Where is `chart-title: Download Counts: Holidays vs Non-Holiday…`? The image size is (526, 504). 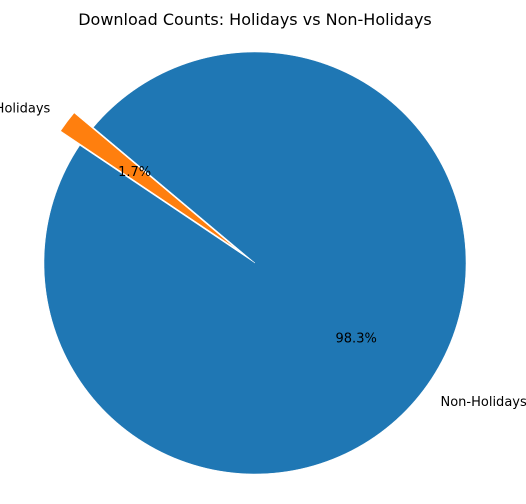 chart-title: Download Counts: Holidays vs Non-Holiday… is located at coordinates (255, 19).